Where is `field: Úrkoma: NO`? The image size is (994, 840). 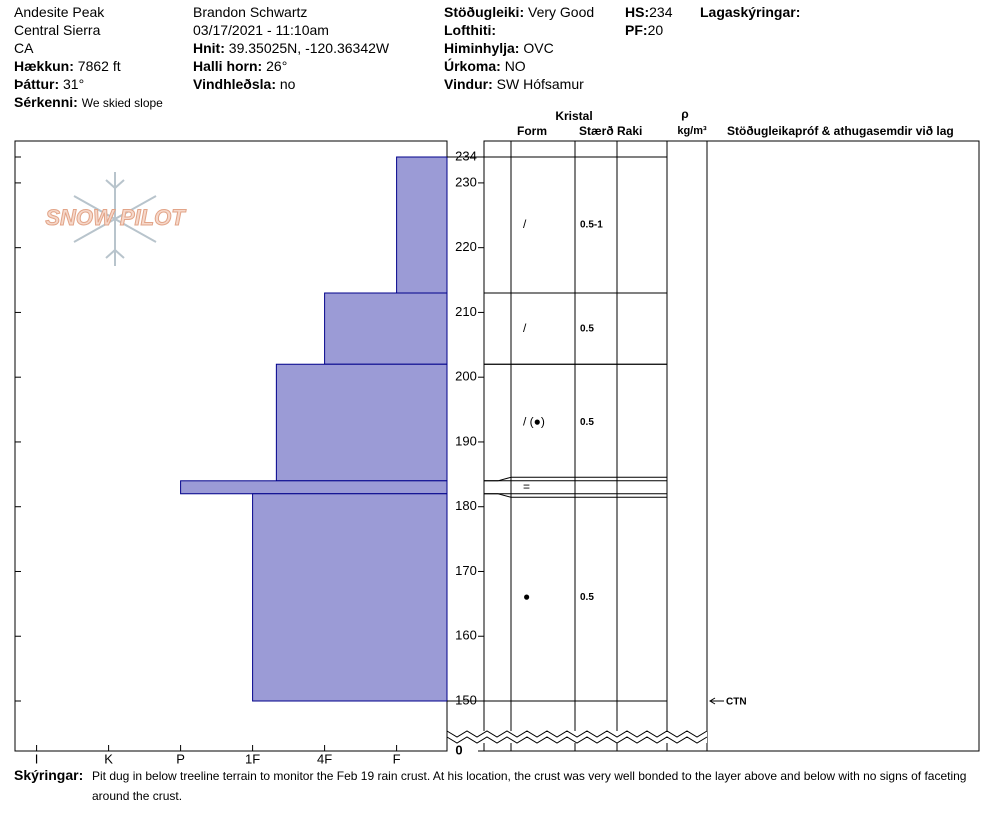
field: Úrkoma: NO is located at coordinates (485, 66).